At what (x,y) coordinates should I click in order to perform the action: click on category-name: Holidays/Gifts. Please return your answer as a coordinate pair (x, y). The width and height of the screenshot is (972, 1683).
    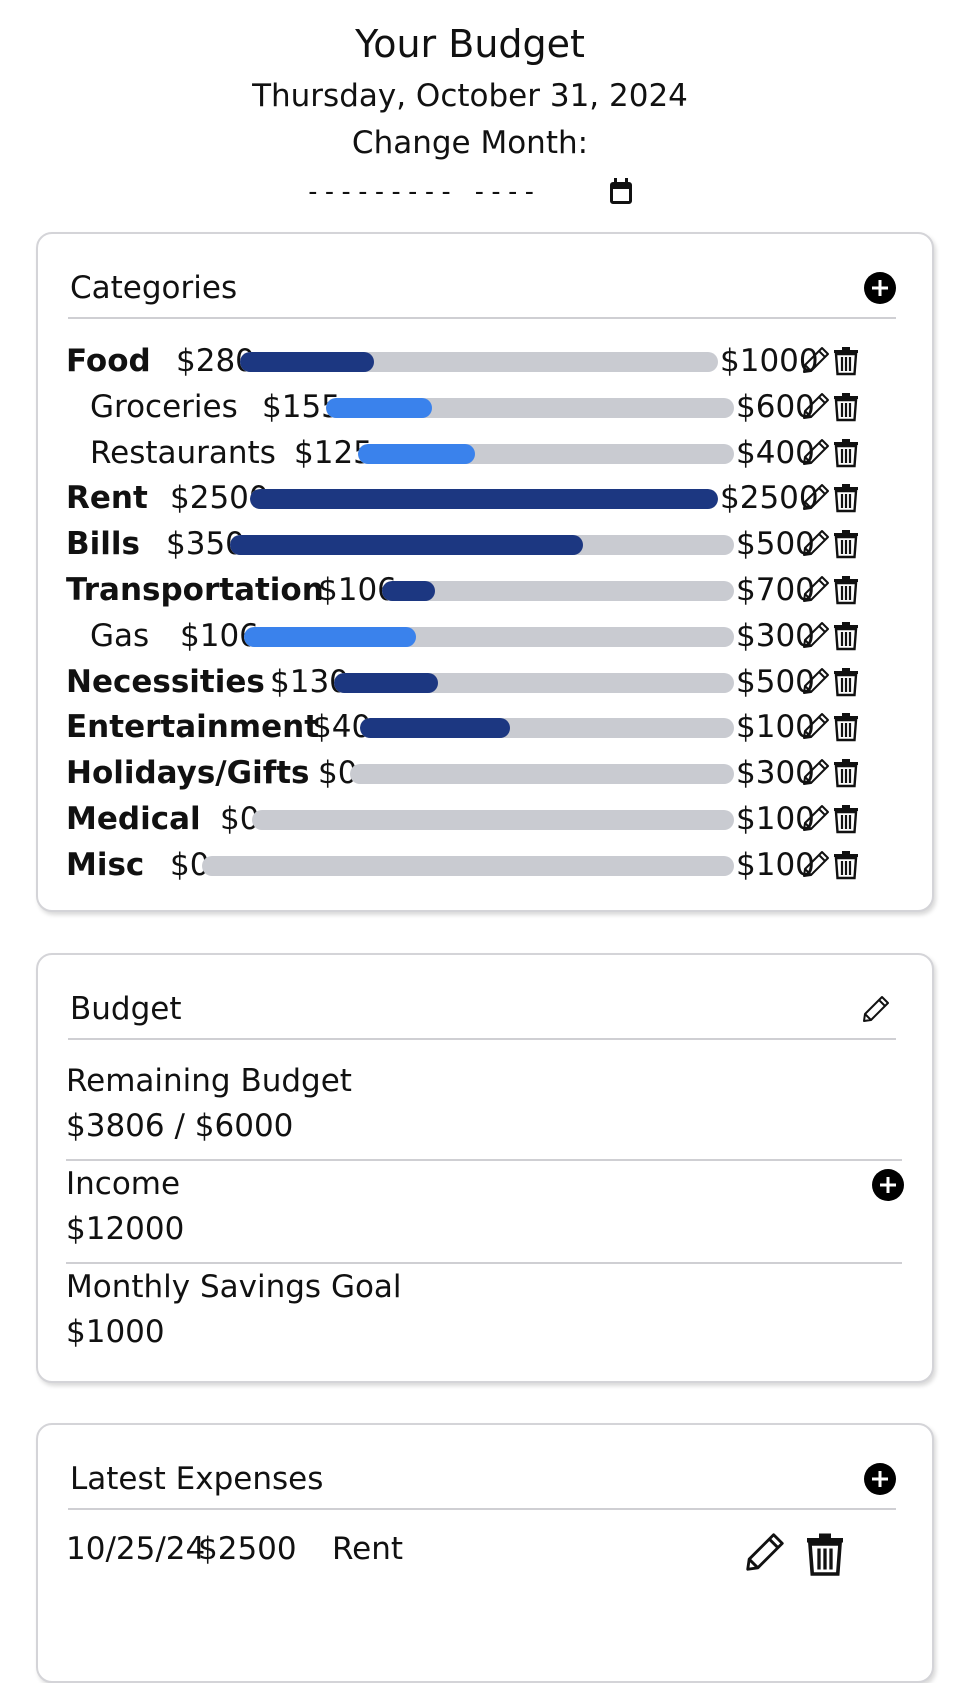
    Looking at the image, I should click on (188, 773).